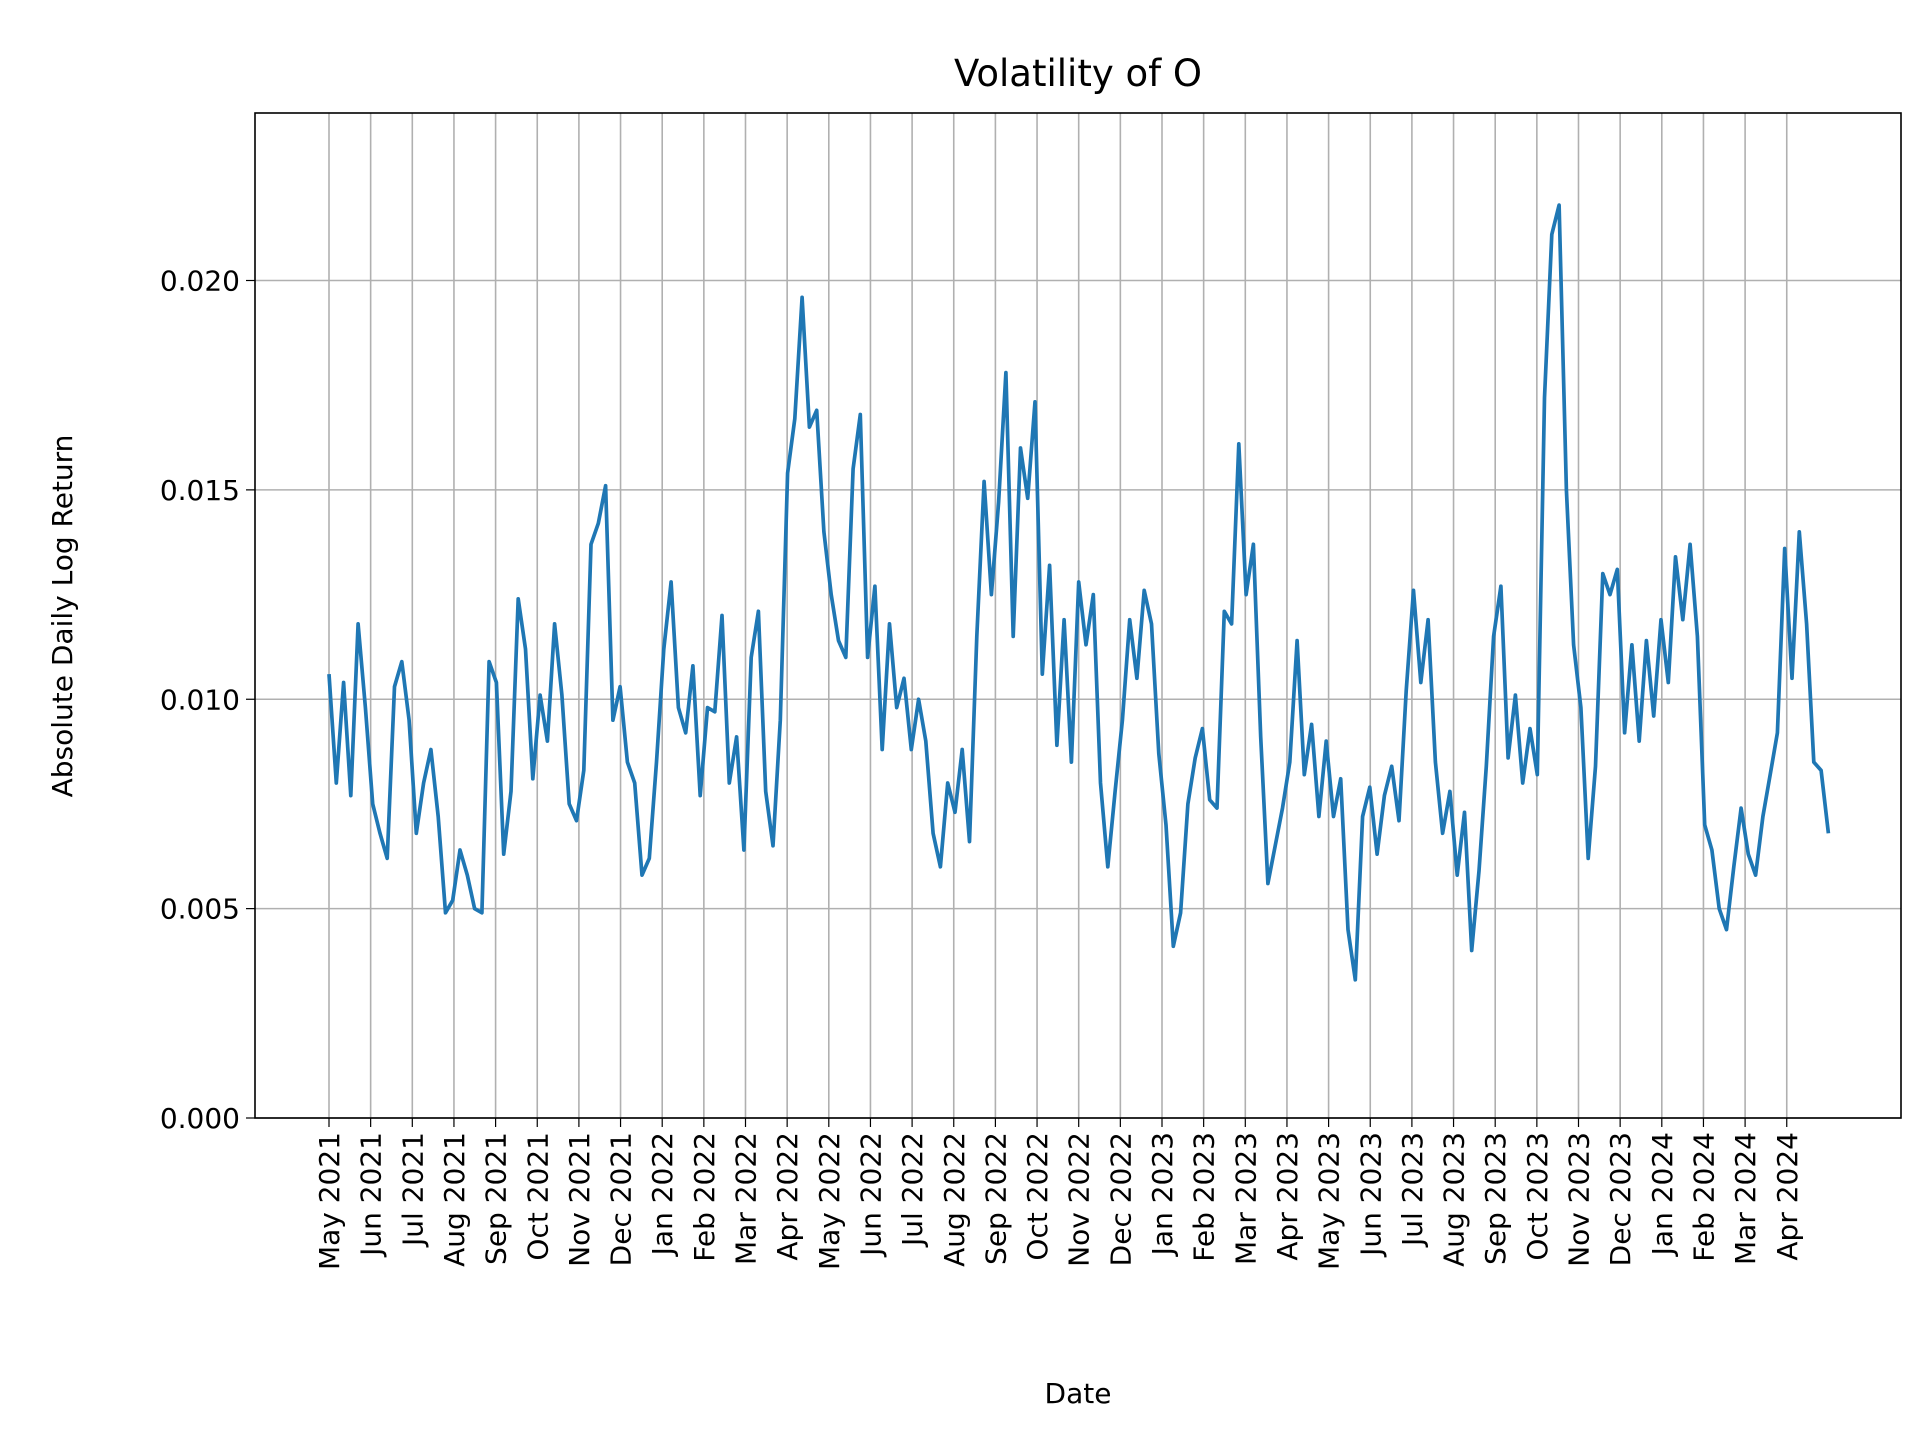 The image size is (1920, 1440). What do you see at coordinates (1537, 1196) in the screenshot?
I see `x-tick-label: Oct 2023` at bounding box center [1537, 1196].